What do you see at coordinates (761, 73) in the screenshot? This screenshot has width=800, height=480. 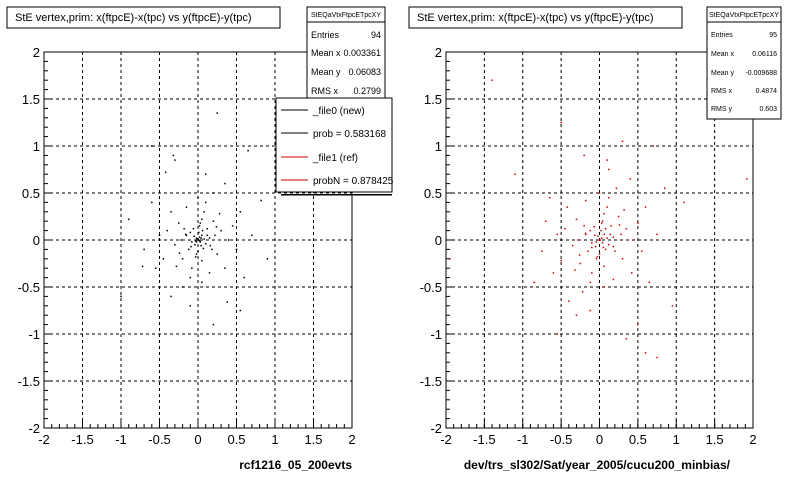 I see `right-stats-value-2: -0.009688` at bounding box center [761, 73].